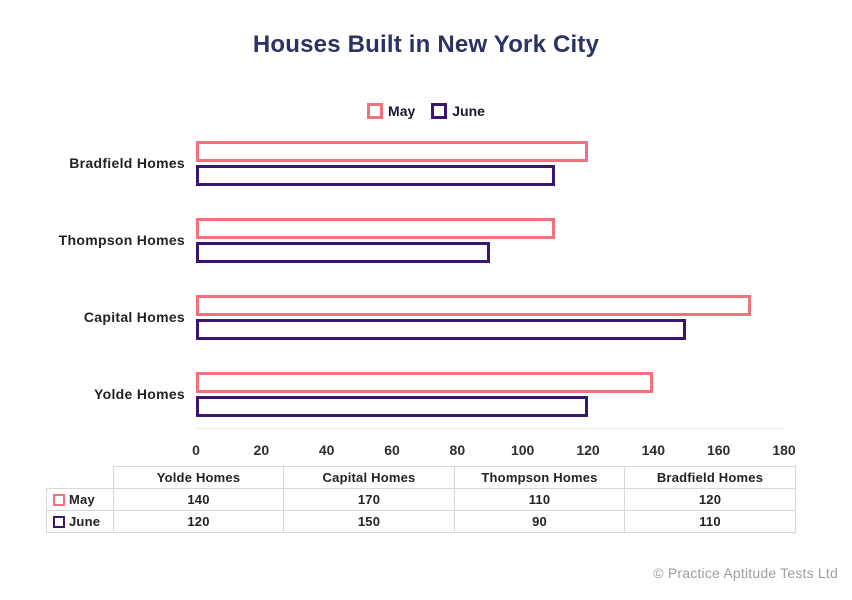  I want to click on bar-may-bradfield-homes, so click(392, 151).